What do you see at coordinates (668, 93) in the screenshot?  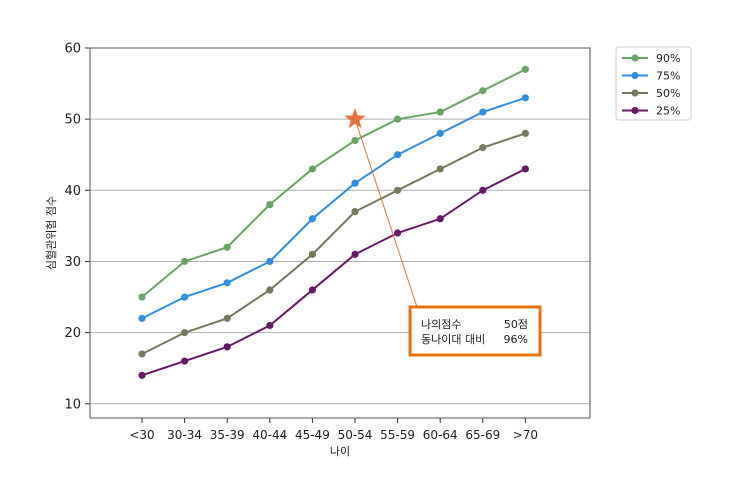 I see `legend-label: 50%` at bounding box center [668, 93].